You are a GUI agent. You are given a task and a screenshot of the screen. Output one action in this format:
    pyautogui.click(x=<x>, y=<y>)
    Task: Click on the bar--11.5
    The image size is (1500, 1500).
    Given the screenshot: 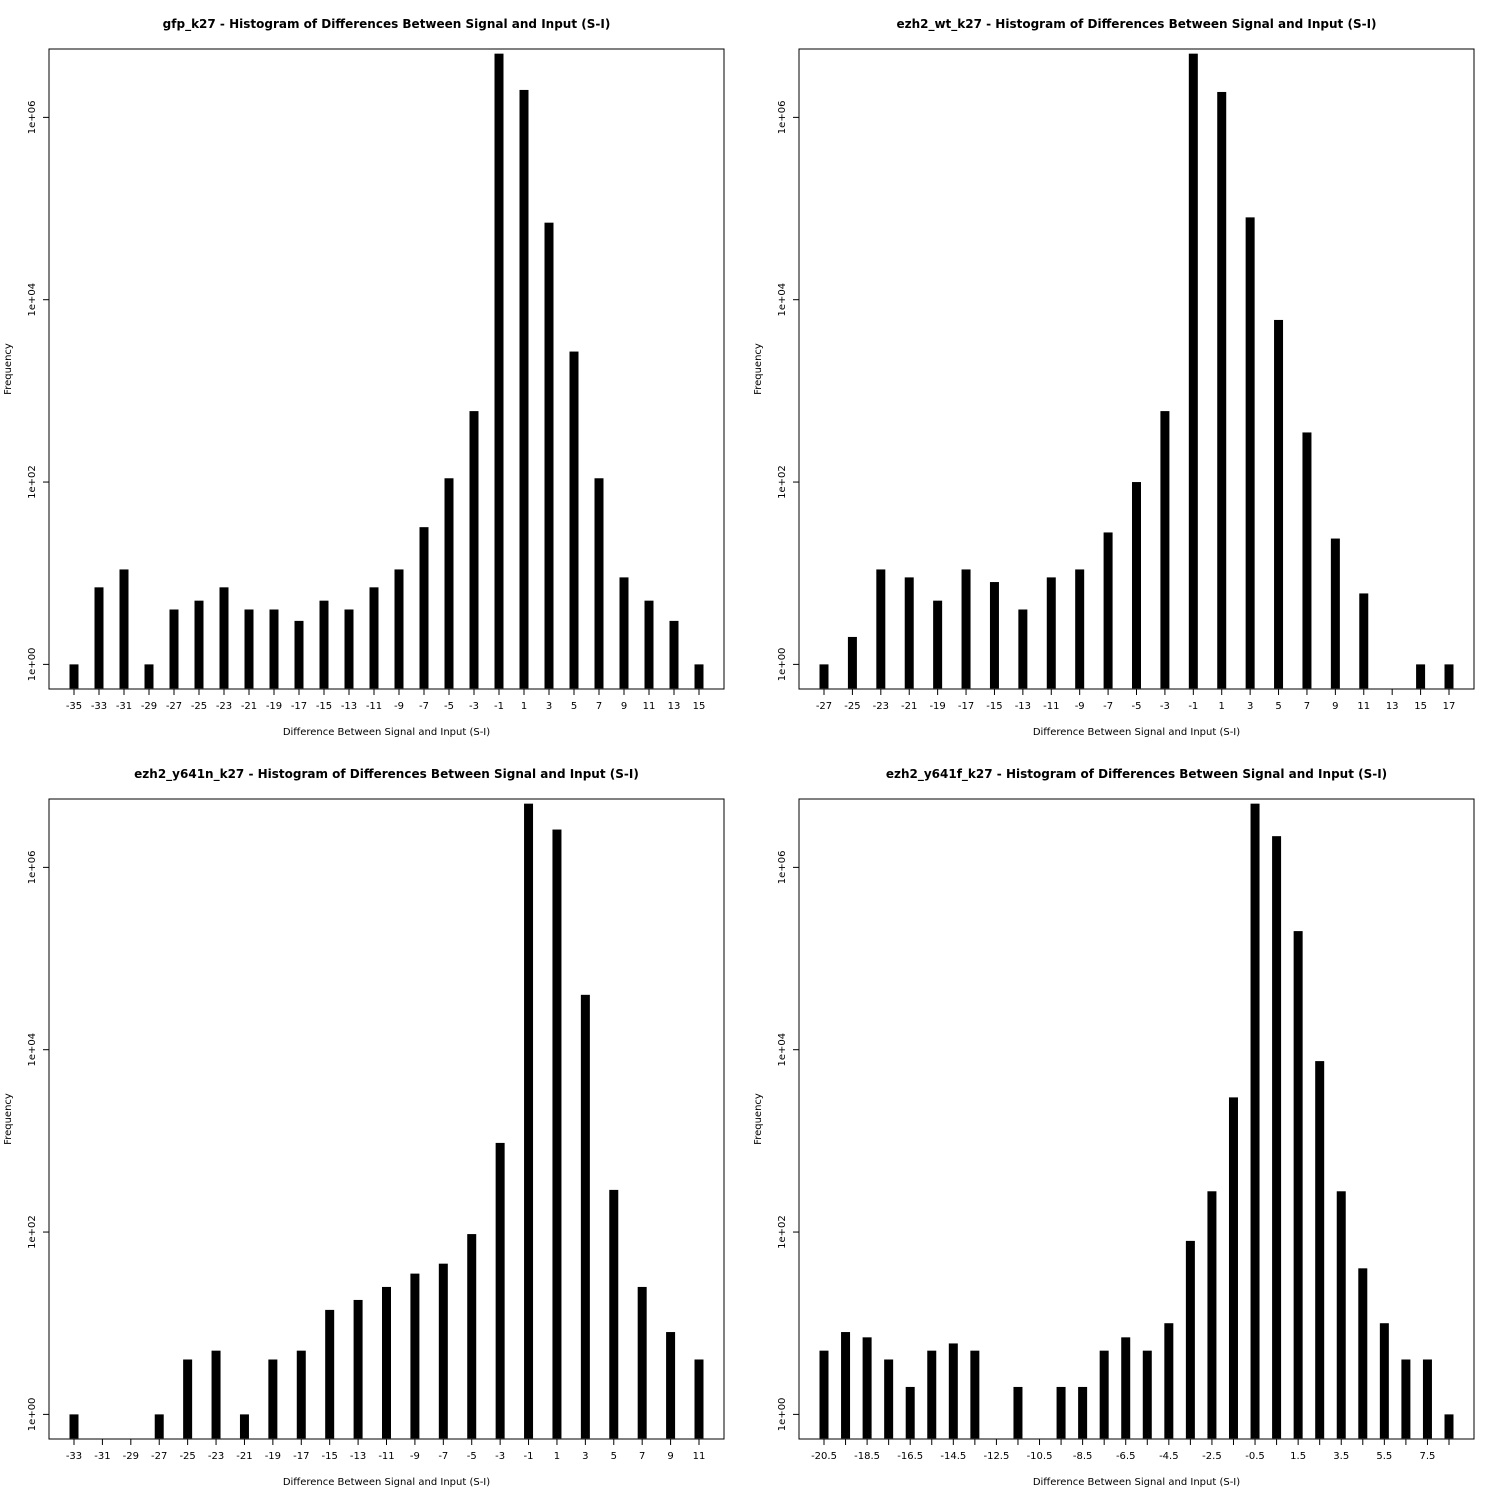 What is the action you would take?
    pyautogui.click(x=1018, y=1412)
    